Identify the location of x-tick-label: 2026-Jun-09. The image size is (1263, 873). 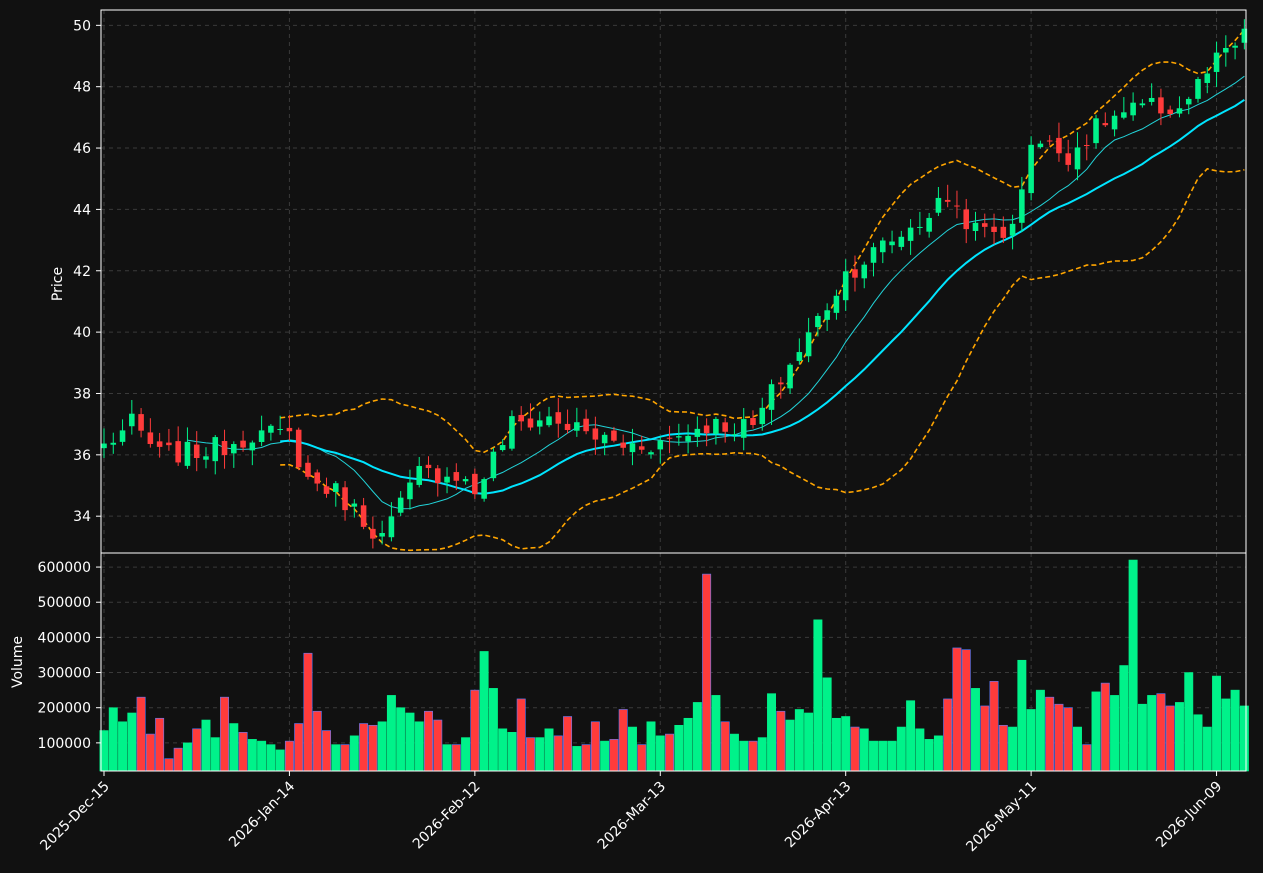
(1189, 815).